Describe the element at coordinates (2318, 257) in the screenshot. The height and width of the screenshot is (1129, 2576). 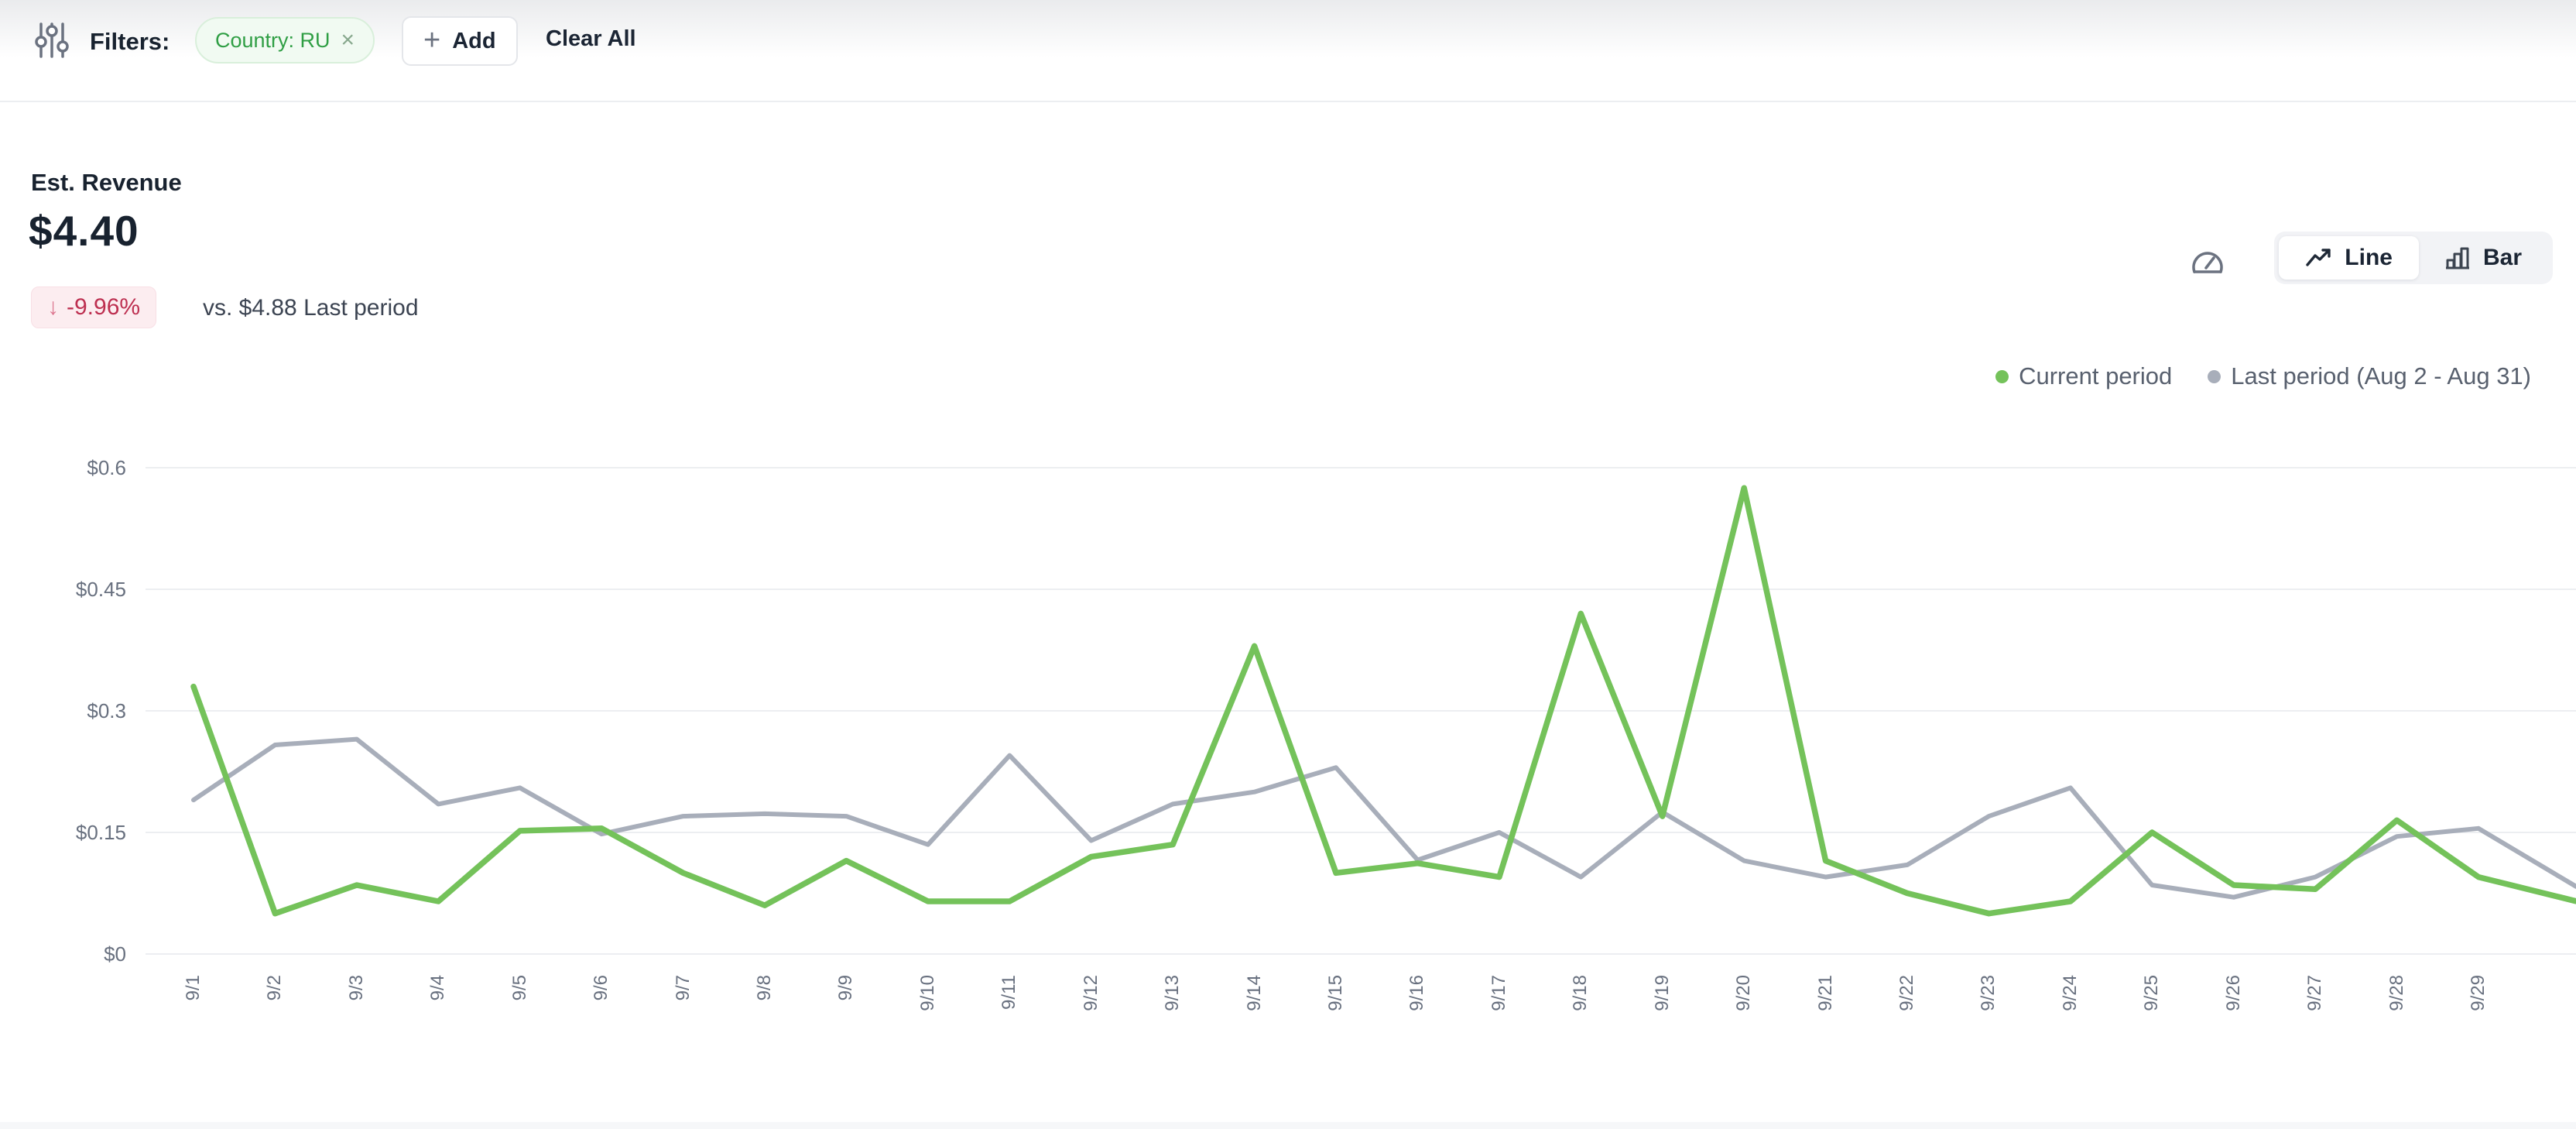
I see `trend-up-icon` at that location.